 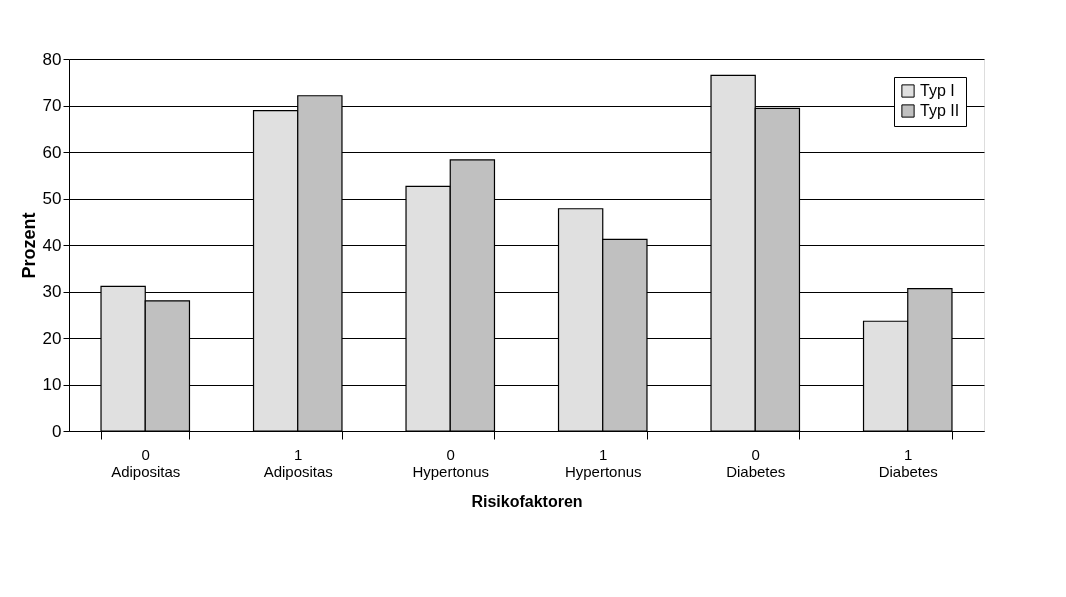 I want to click on y-tick-label: 20, so click(x=52, y=338).